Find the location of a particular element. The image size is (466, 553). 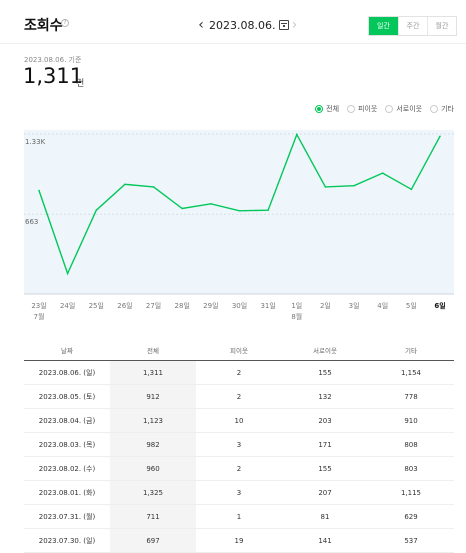

cell-total: 697 is located at coordinates (153, 540).